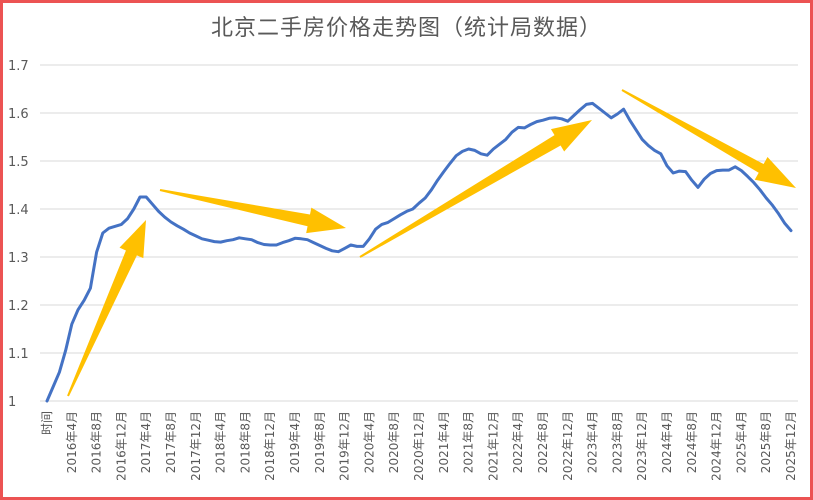 The height and width of the screenshot is (500, 813). Describe the element at coordinates (593, 442) in the screenshot. I see `x-tick-label: 2023年4月` at that location.